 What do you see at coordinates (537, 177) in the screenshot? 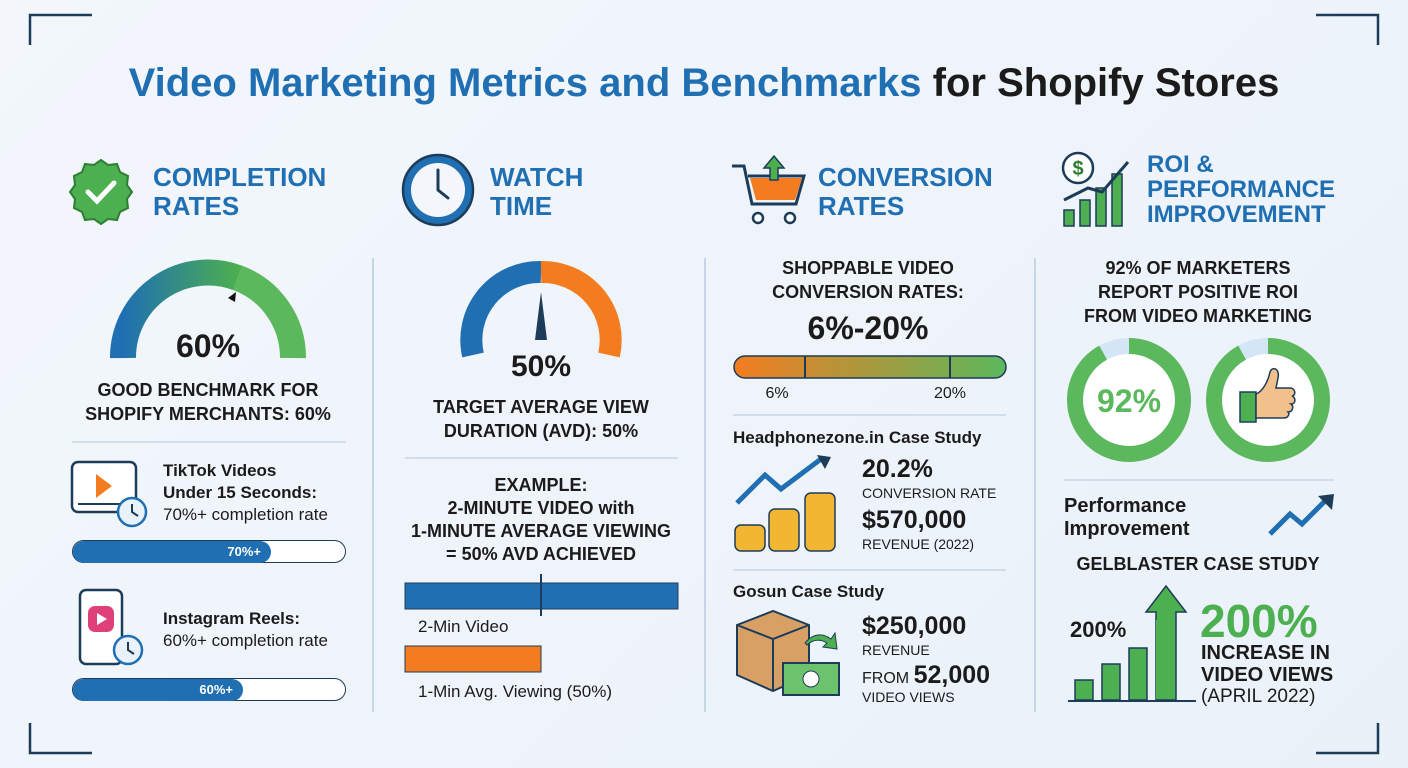
I see `text-line: WATCH` at bounding box center [537, 177].